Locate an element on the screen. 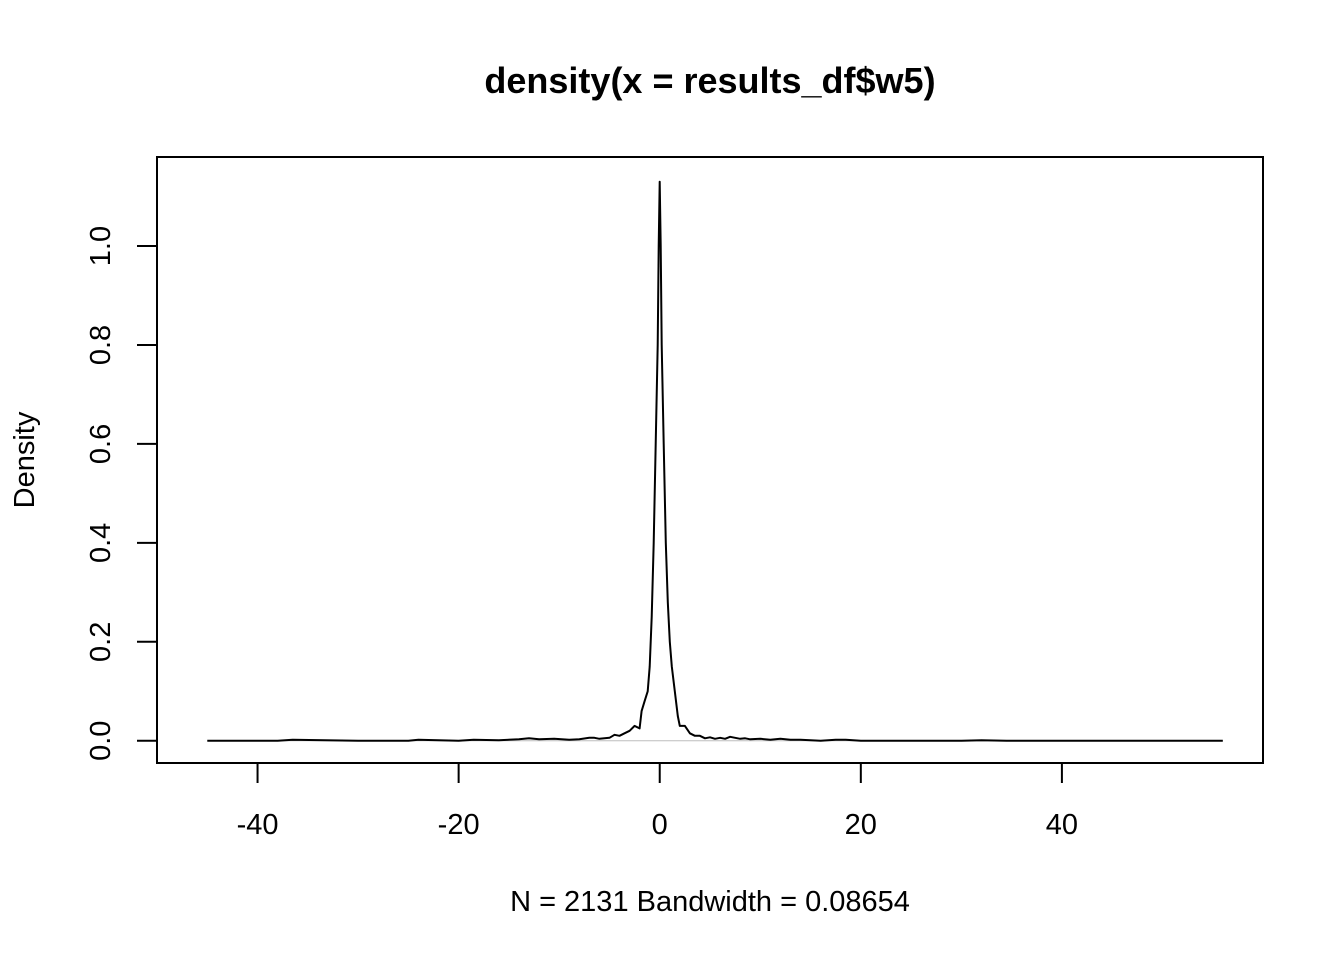 This screenshot has width=1344, height=960. x-tick-label: -20 is located at coordinates (459, 825).